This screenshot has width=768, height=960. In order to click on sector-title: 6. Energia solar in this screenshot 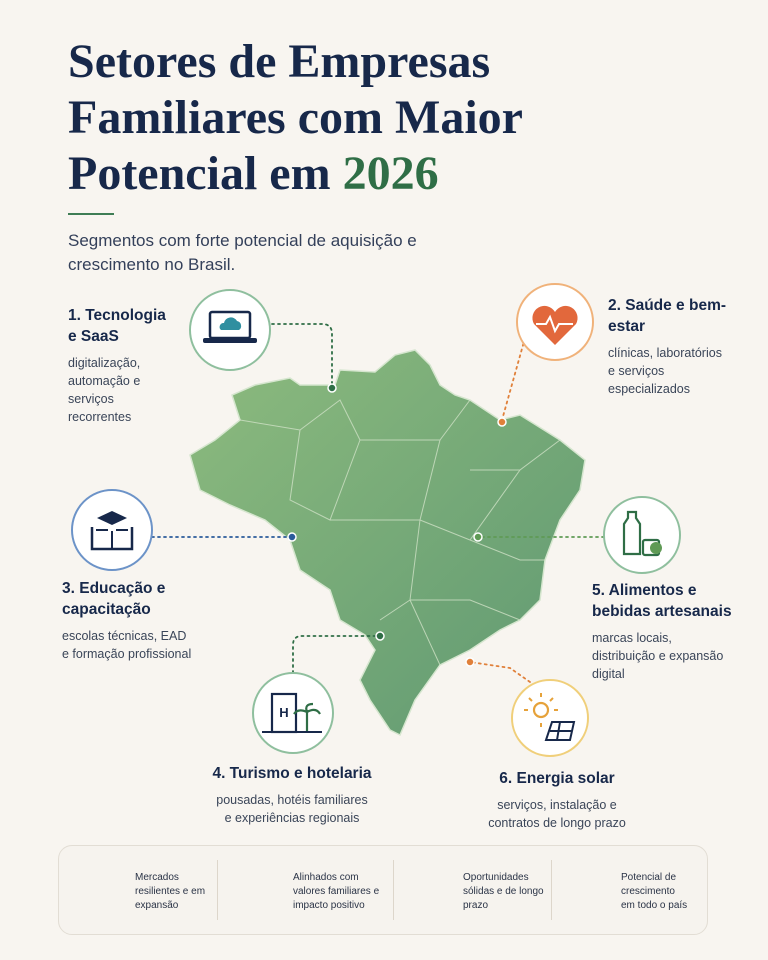, I will do `click(557, 778)`.